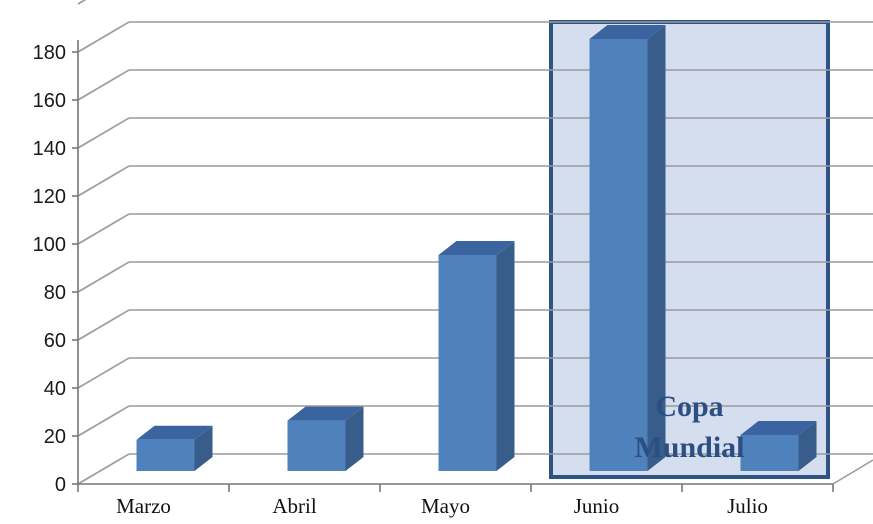  I want to click on y-tick-label: 120, so click(49, 197).